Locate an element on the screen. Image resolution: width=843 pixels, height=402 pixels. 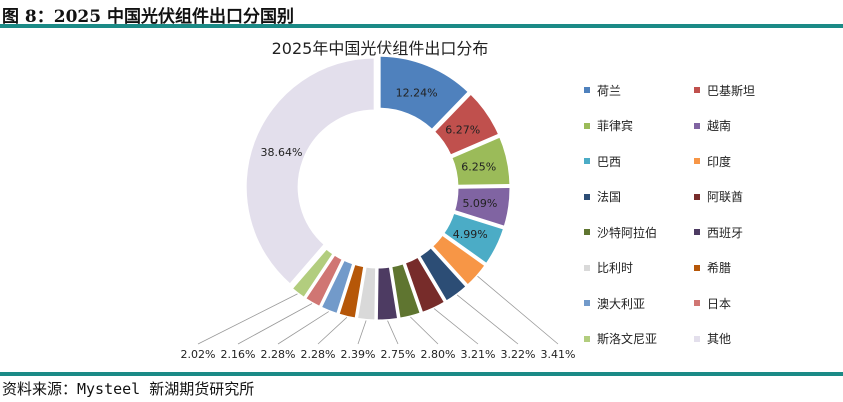
slice-其他 is located at coordinates (310, 171).